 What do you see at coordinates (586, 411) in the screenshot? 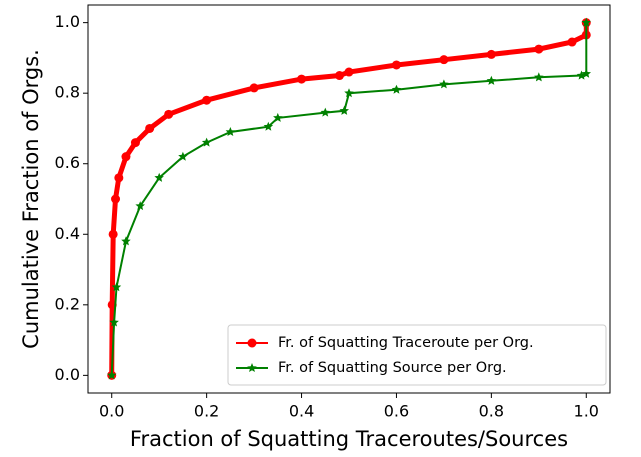
I see `x-tick-label: 1.0` at bounding box center [586, 411].